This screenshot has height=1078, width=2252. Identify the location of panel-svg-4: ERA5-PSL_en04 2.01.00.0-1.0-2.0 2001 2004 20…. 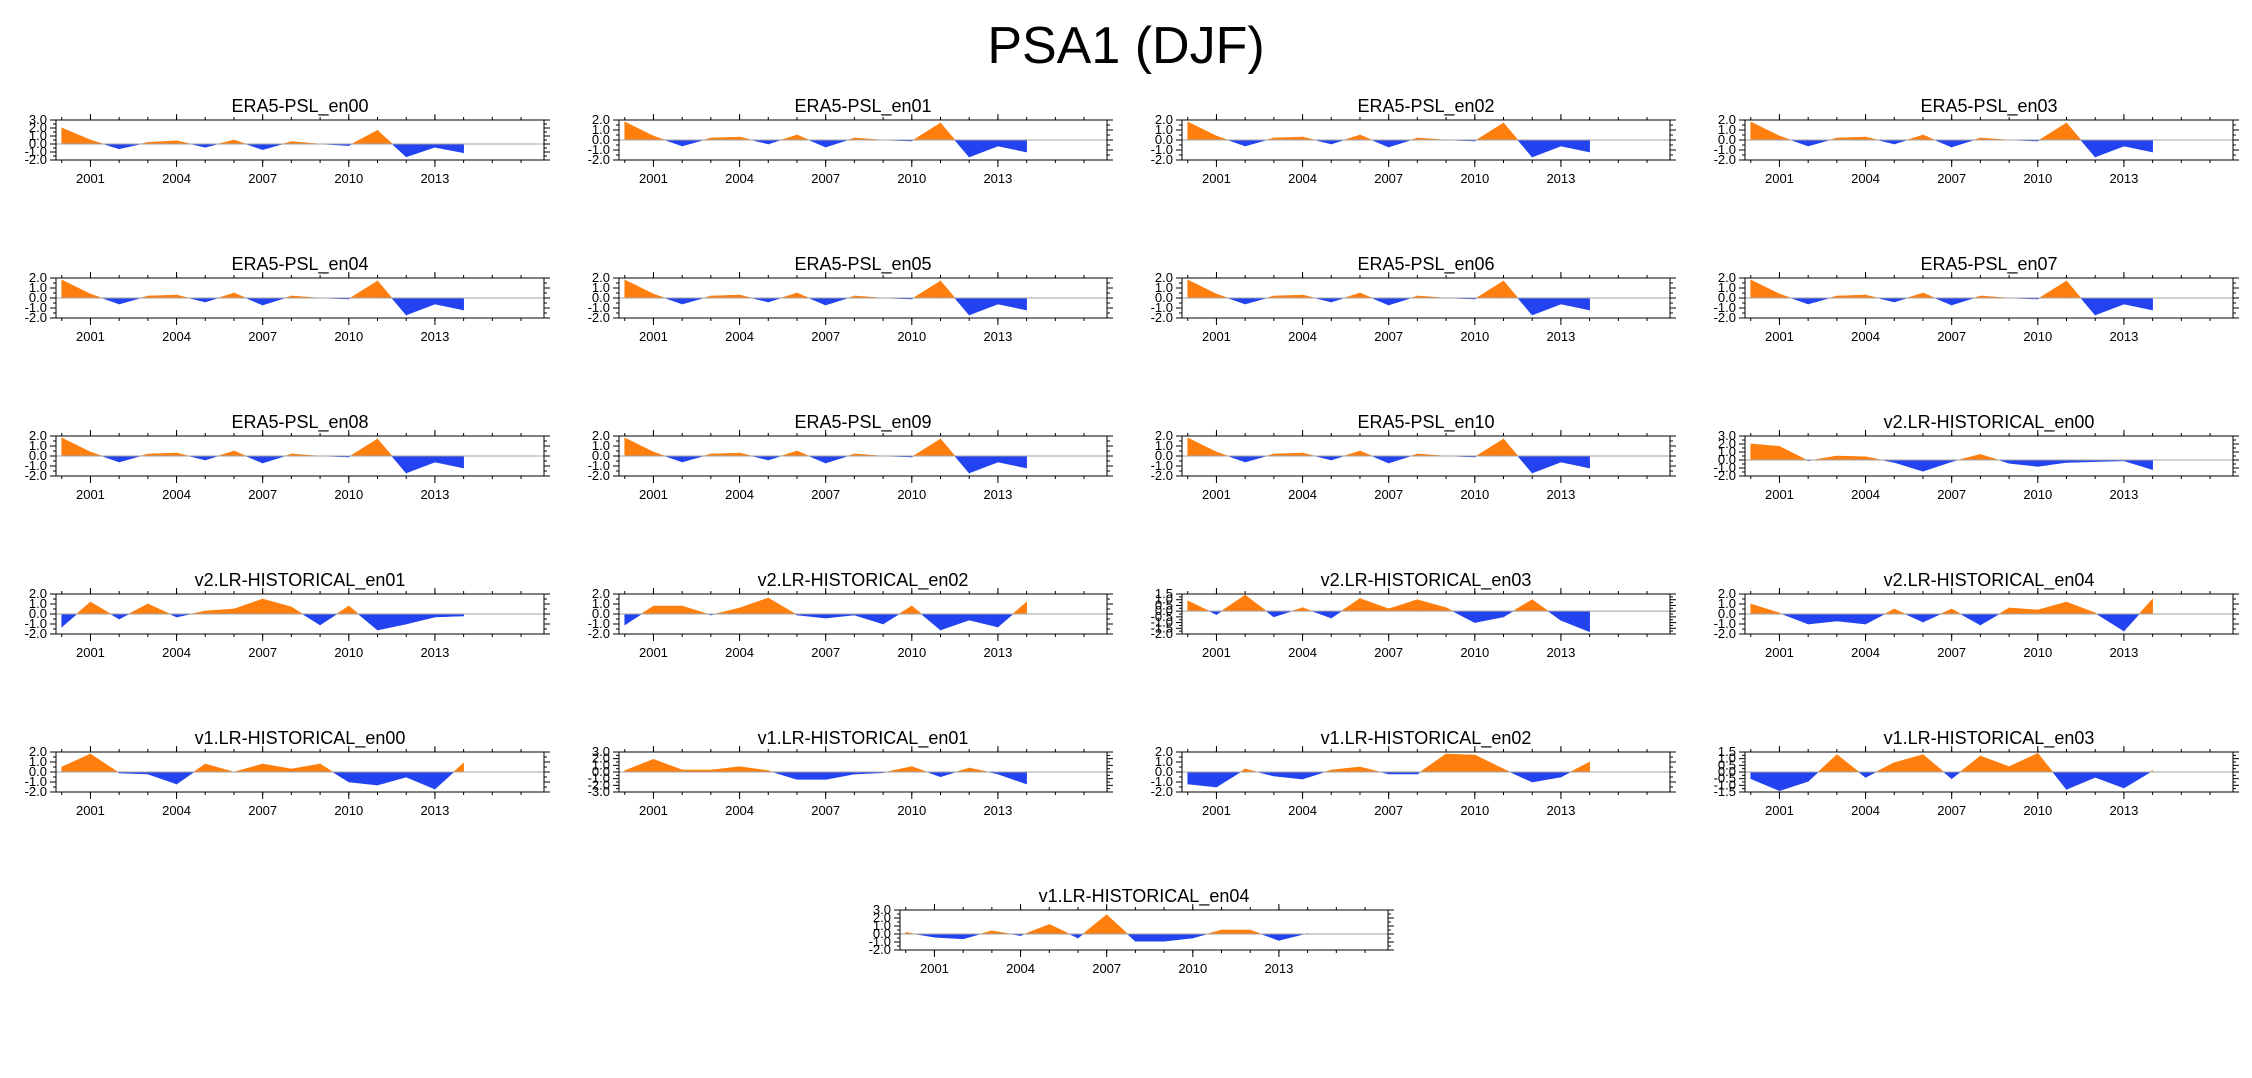
(287, 299).